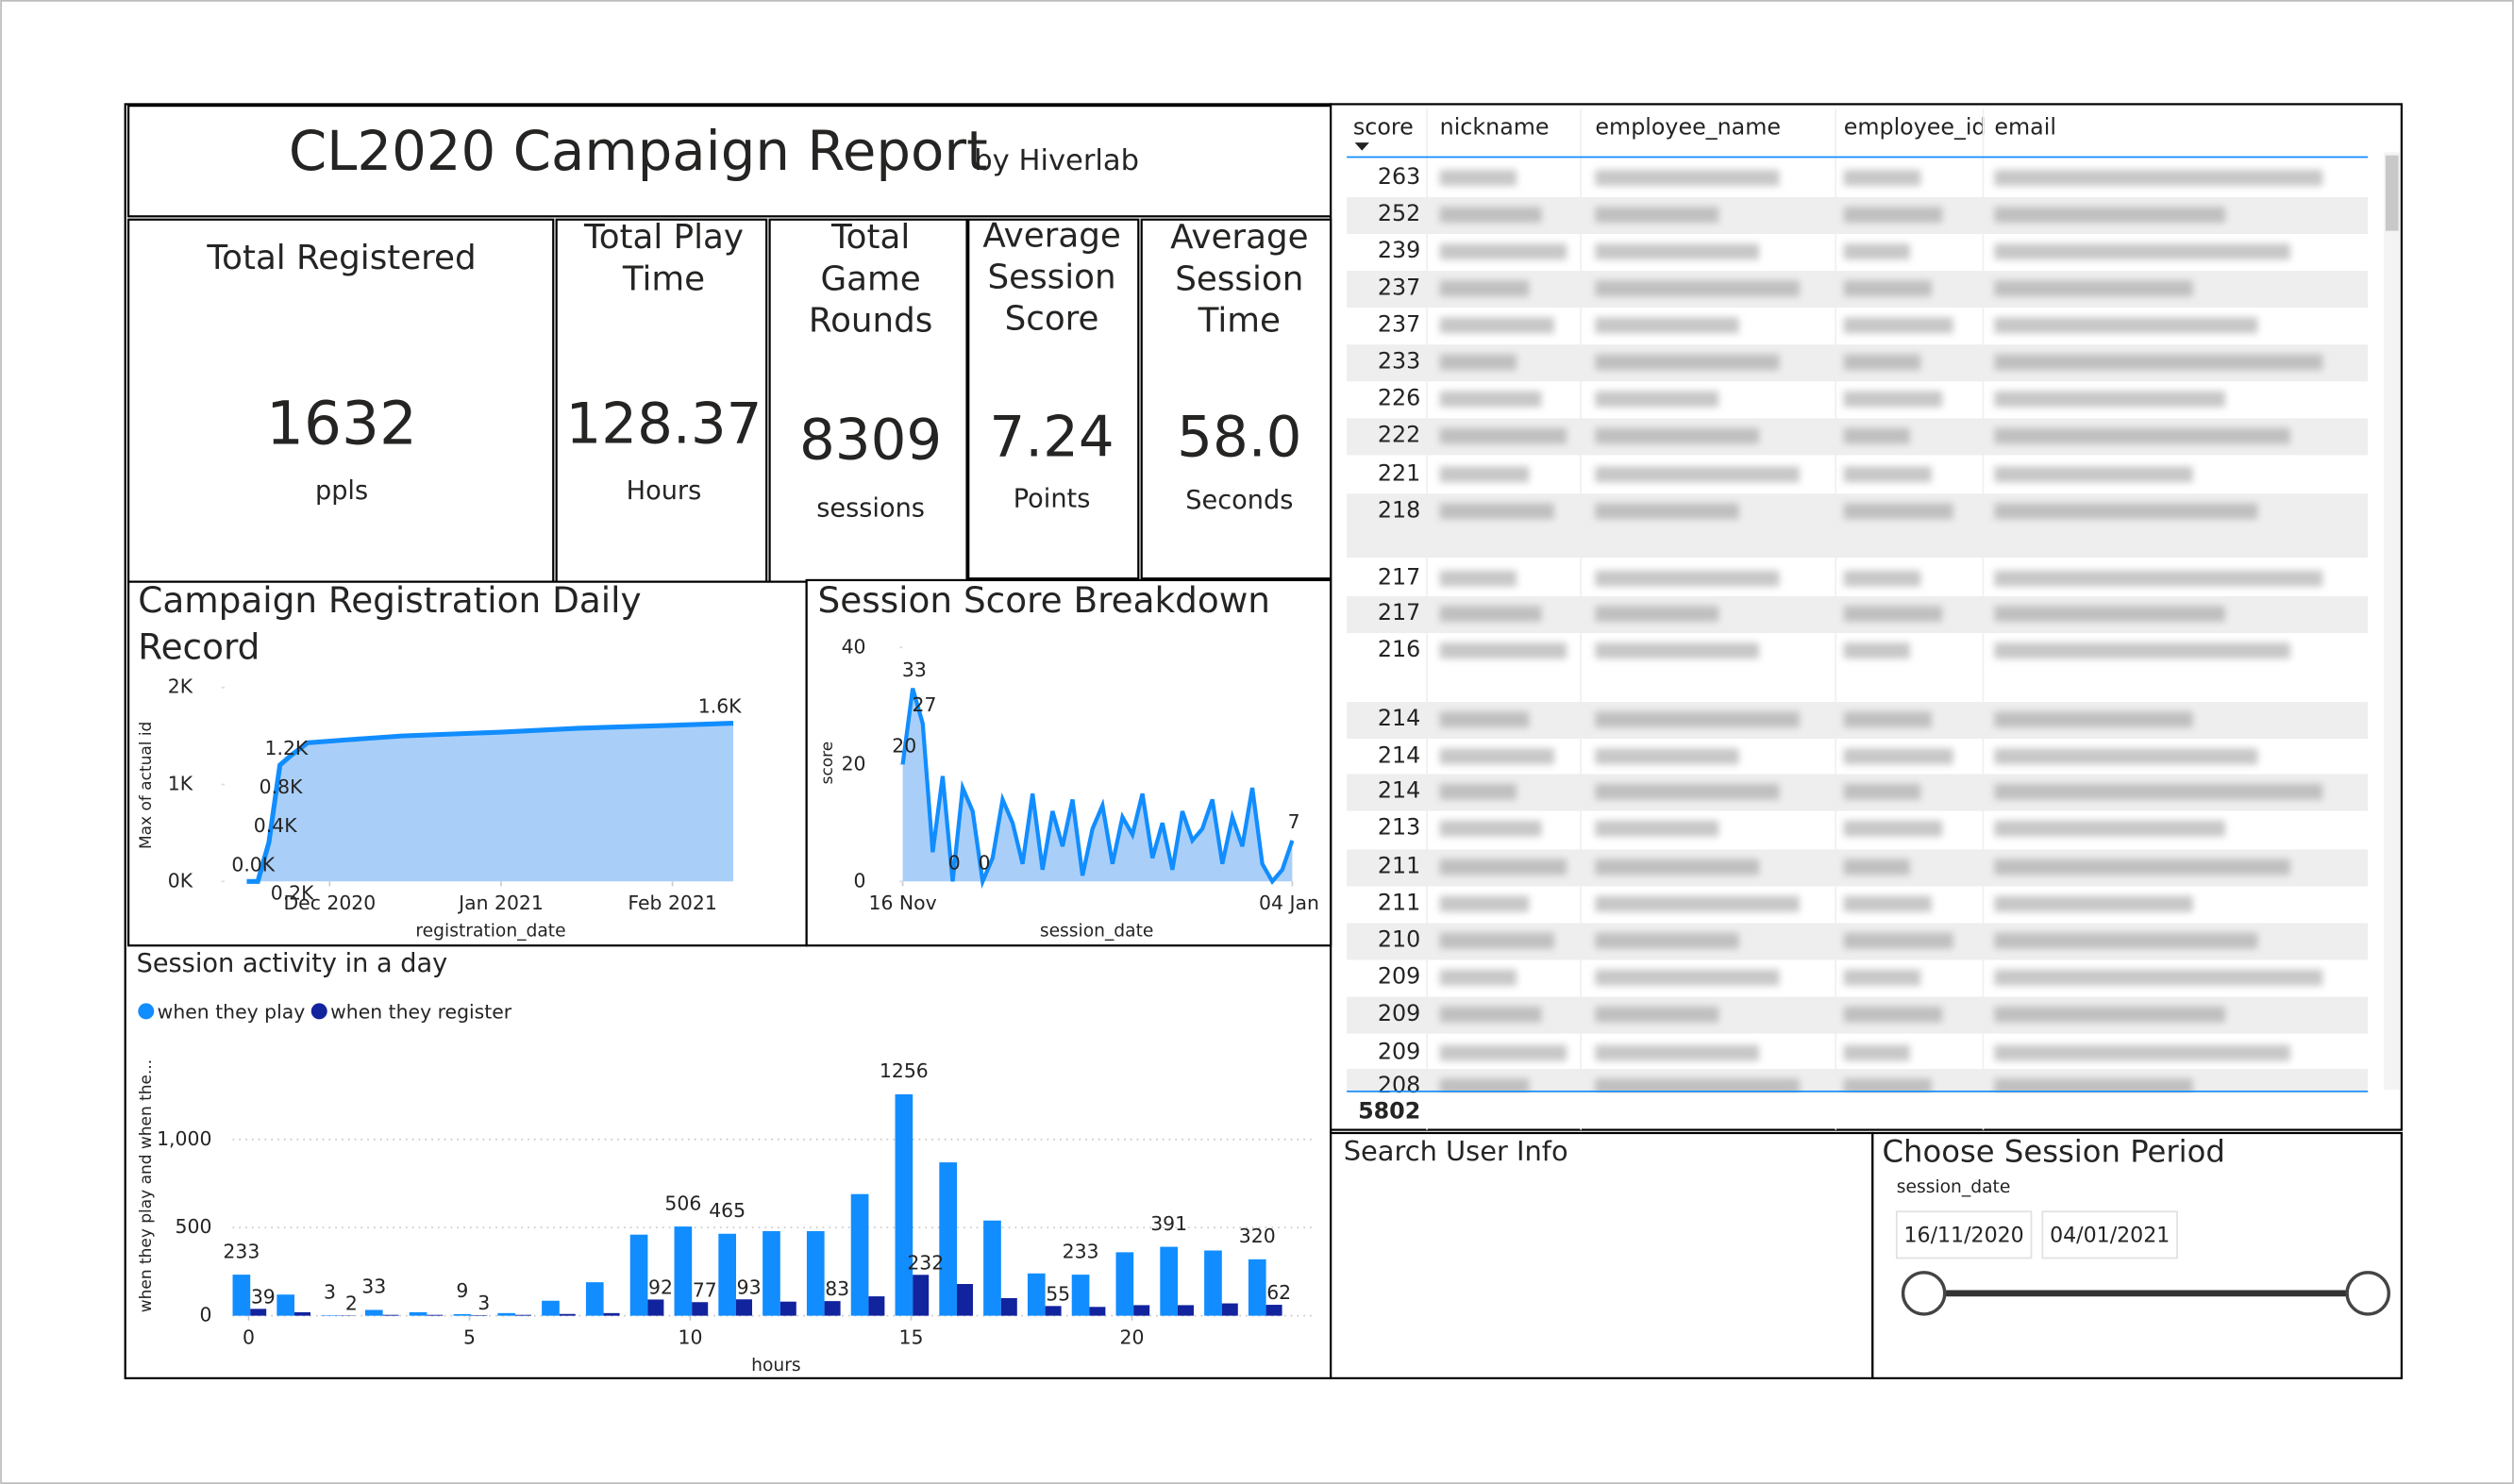  Describe the element at coordinates (871, 509) in the screenshot. I see `kpi-unit: sessions` at that location.